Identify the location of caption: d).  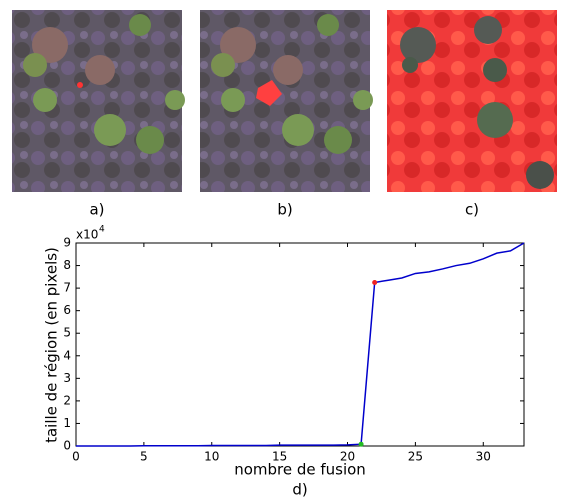
(299, 490).